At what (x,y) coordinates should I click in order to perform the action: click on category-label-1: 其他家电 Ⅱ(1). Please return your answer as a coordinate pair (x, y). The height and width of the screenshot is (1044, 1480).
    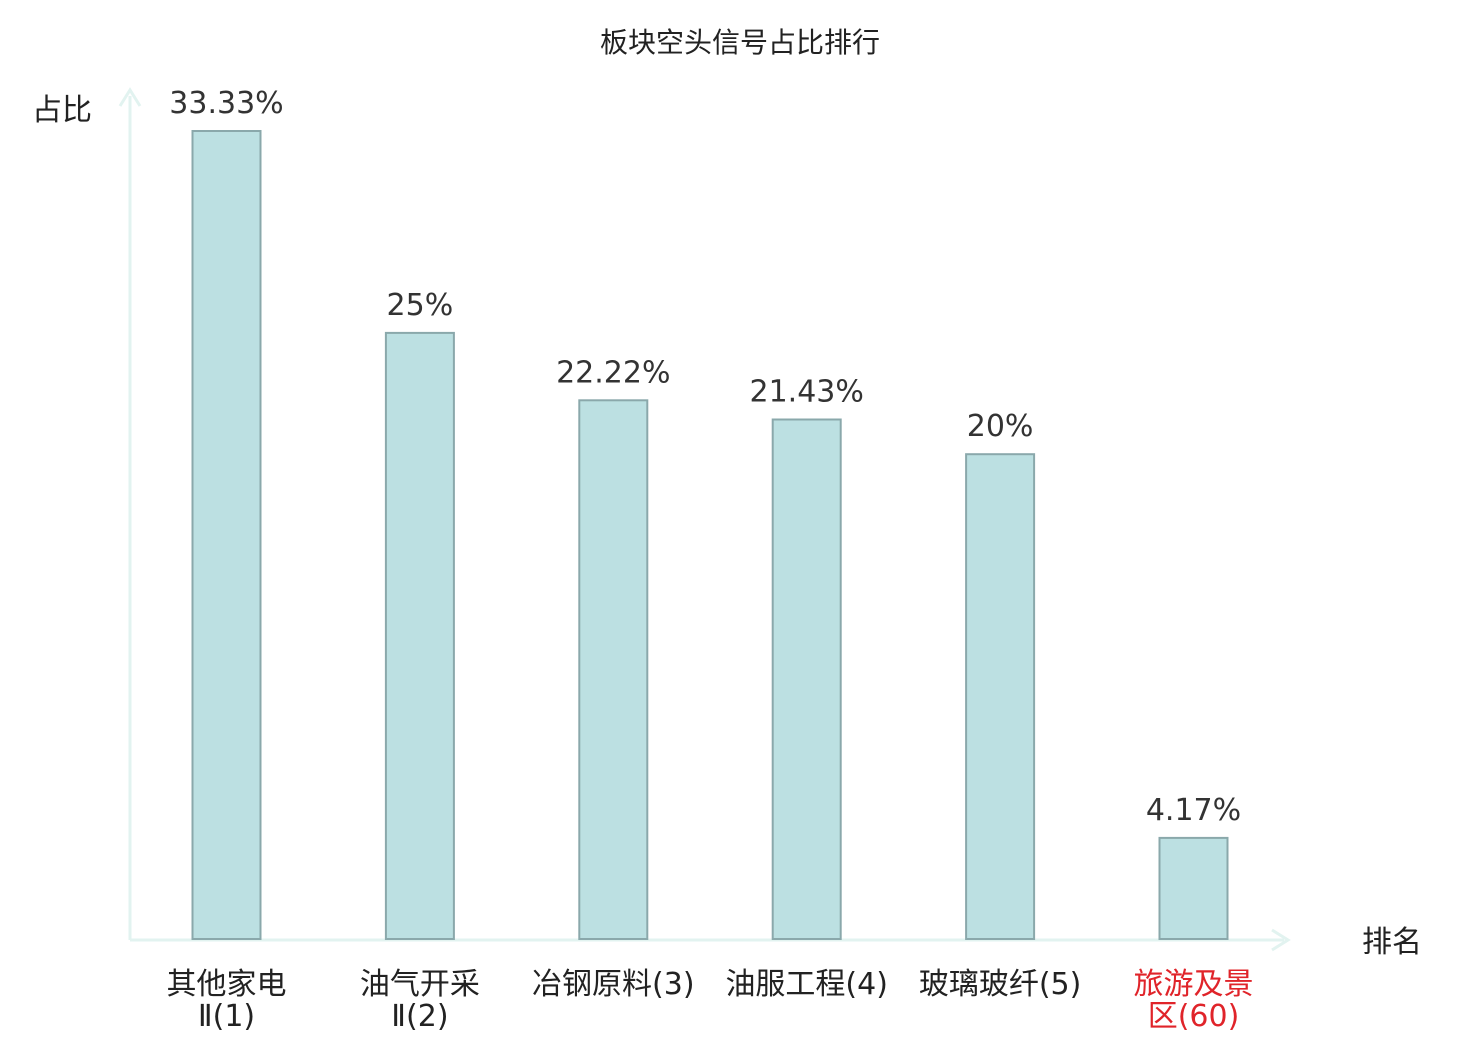
    Looking at the image, I should click on (227, 1000).